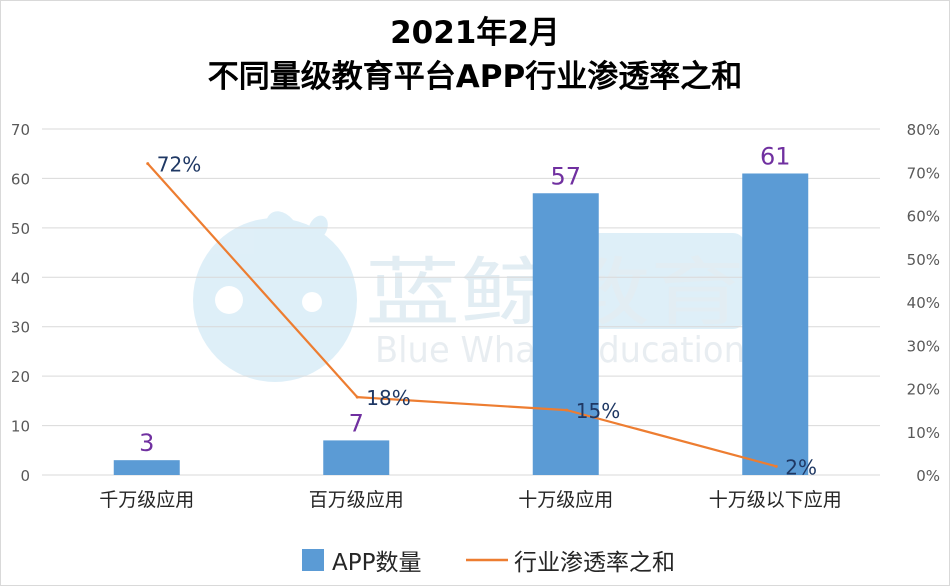  I want to click on y-right-tick-label: 80%, so click(923, 130).